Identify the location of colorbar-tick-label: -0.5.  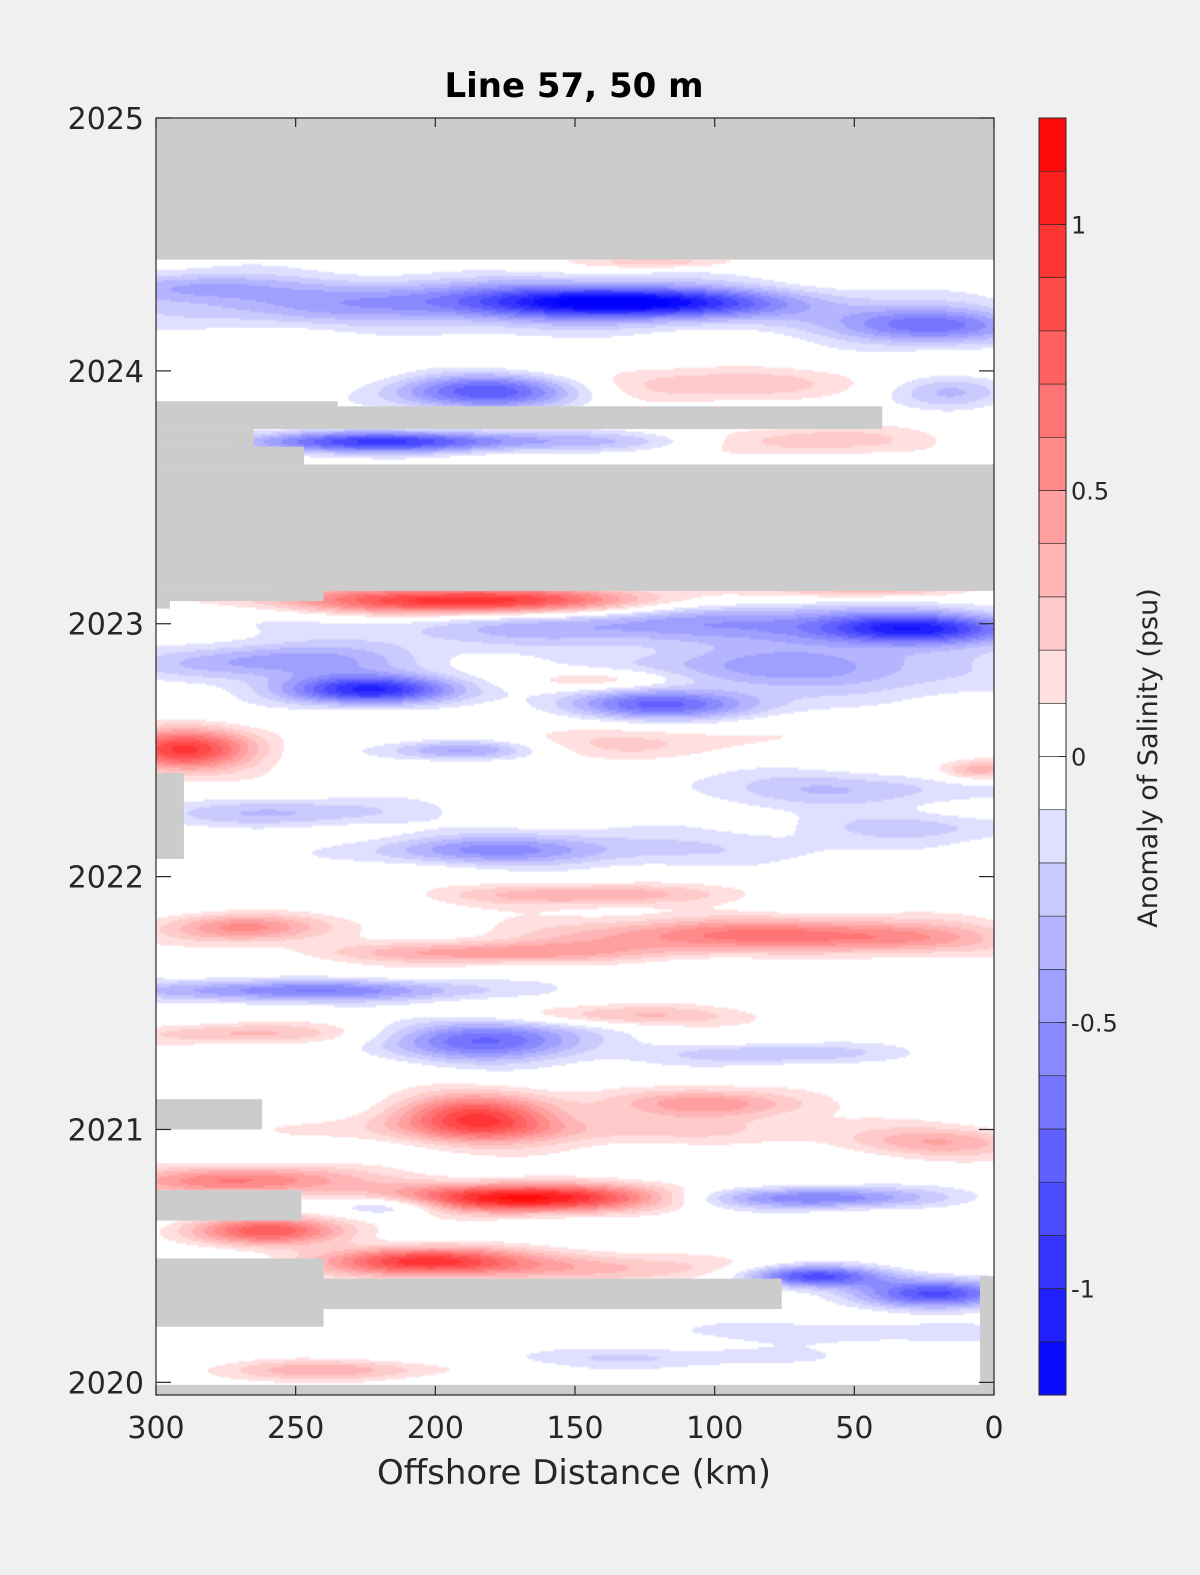
(1094, 1024).